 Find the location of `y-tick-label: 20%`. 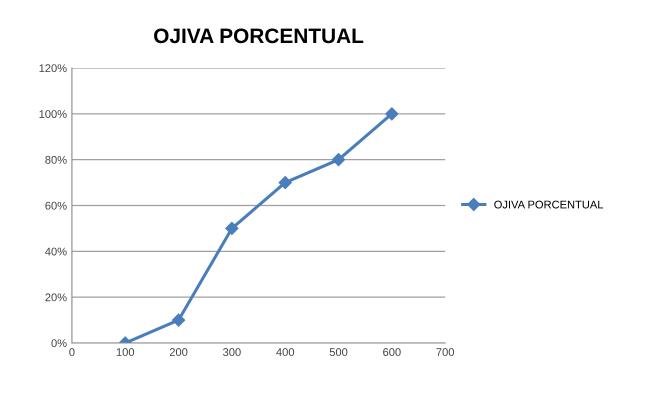

y-tick-label: 20% is located at coordinates (56, 297).